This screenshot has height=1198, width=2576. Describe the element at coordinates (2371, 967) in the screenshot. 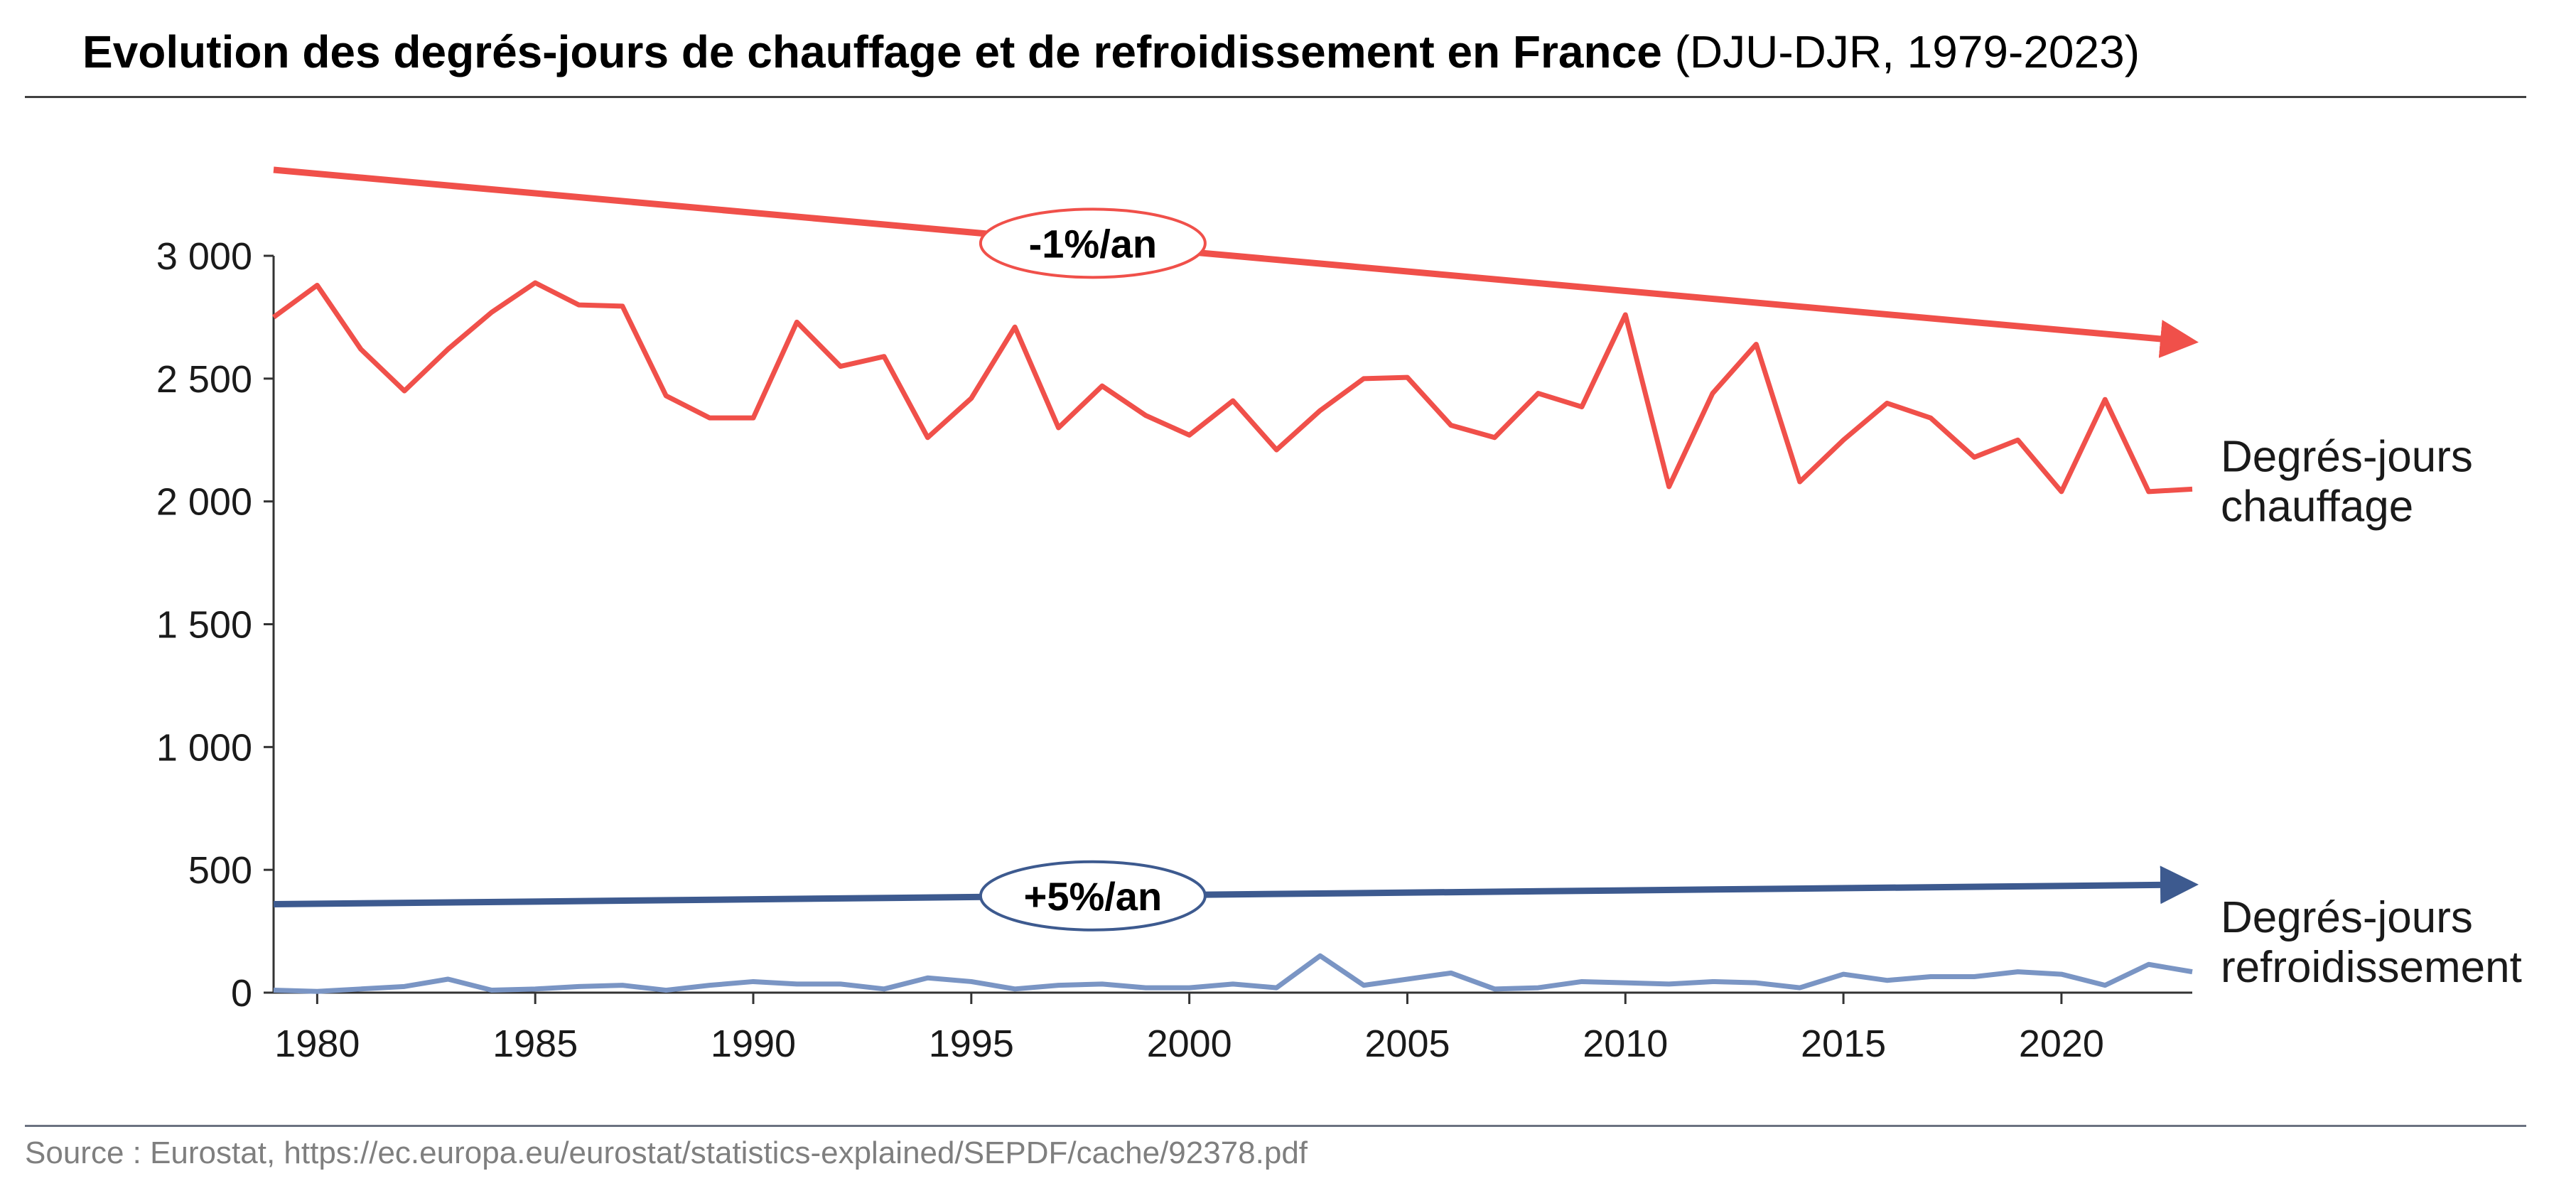

I see `series-label: refroidissement` at that location.